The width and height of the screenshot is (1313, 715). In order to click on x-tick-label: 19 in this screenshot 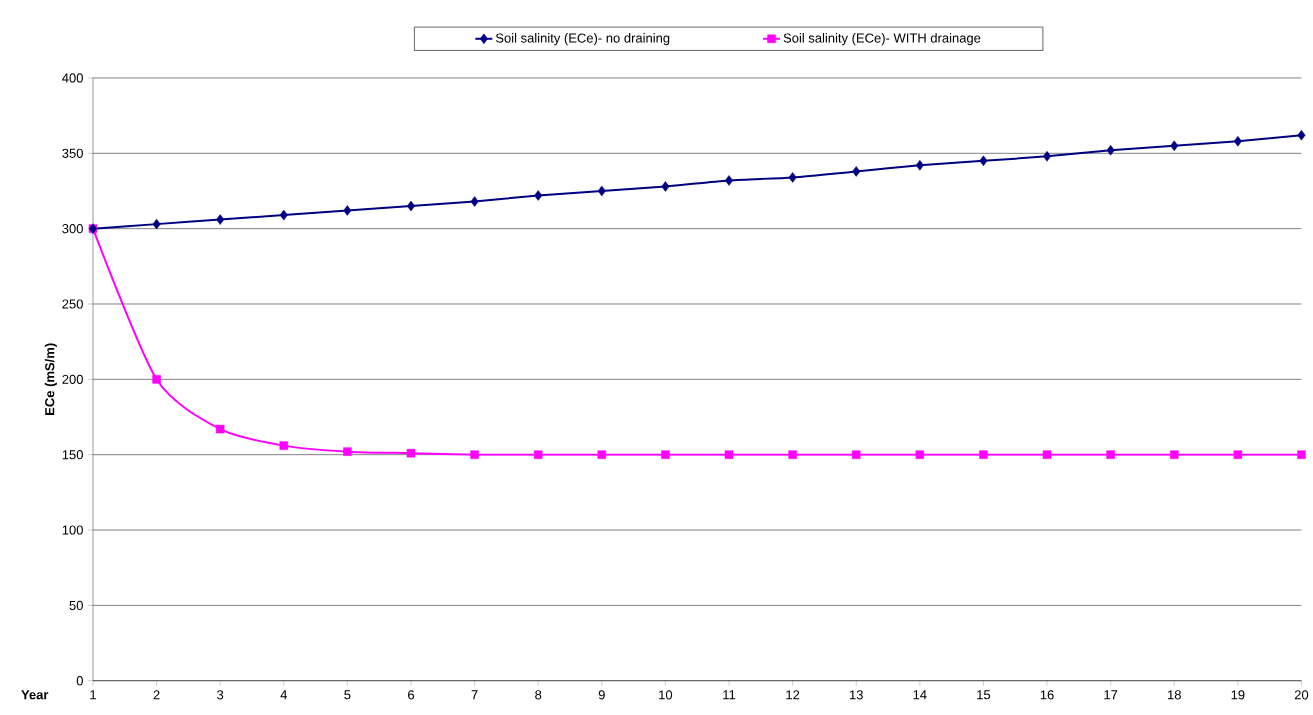, I will do `click(1238, 695)`.